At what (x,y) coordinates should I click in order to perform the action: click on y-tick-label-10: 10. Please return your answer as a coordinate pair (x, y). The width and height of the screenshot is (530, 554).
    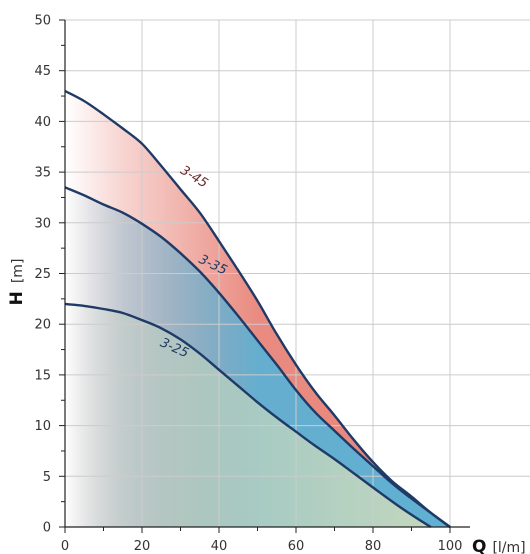
    Looking at the image, I should click on (42, 426).